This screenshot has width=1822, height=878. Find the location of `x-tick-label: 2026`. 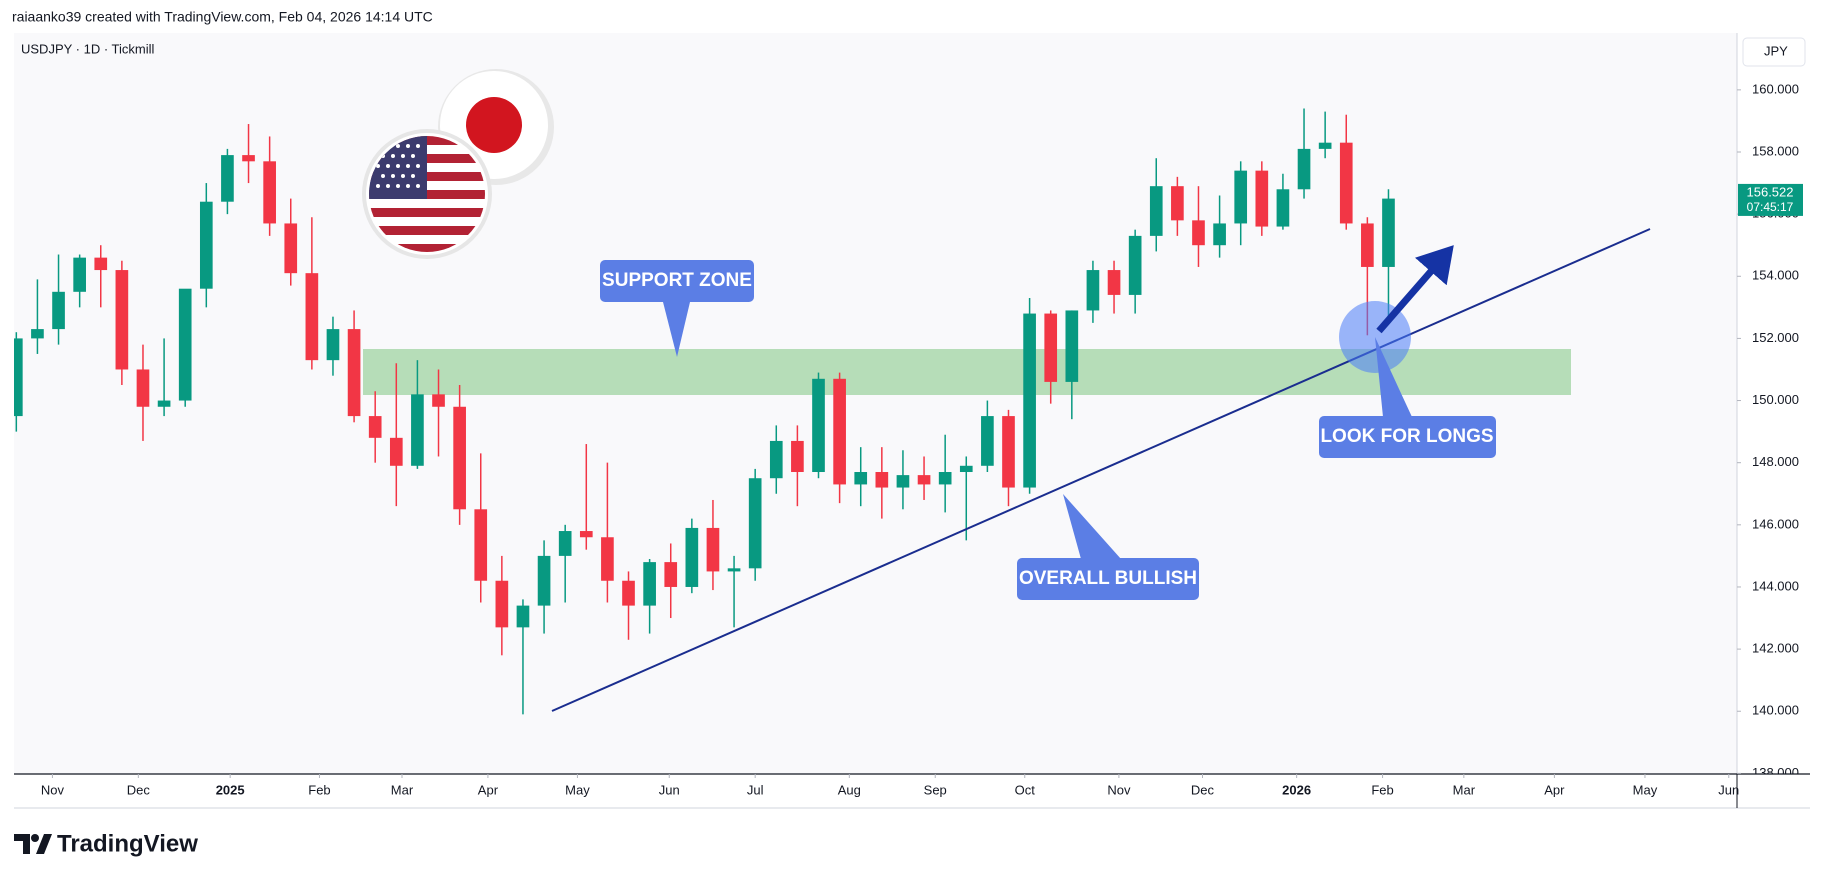

x-tick-label: 2026 is located at coordinates (1296, 789).